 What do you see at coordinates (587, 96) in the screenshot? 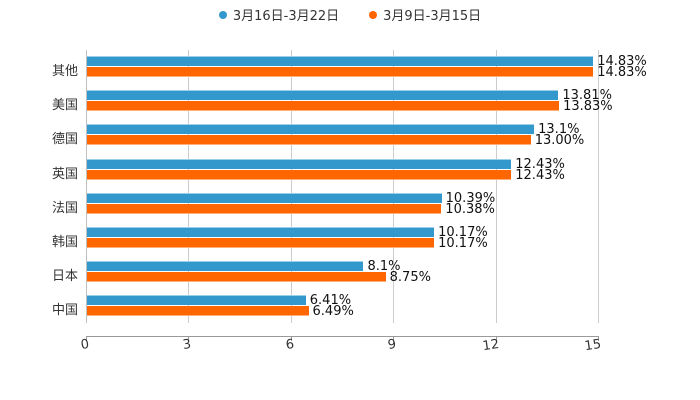
I see `data-label: 13.81%` at bounding box center [587, 96].